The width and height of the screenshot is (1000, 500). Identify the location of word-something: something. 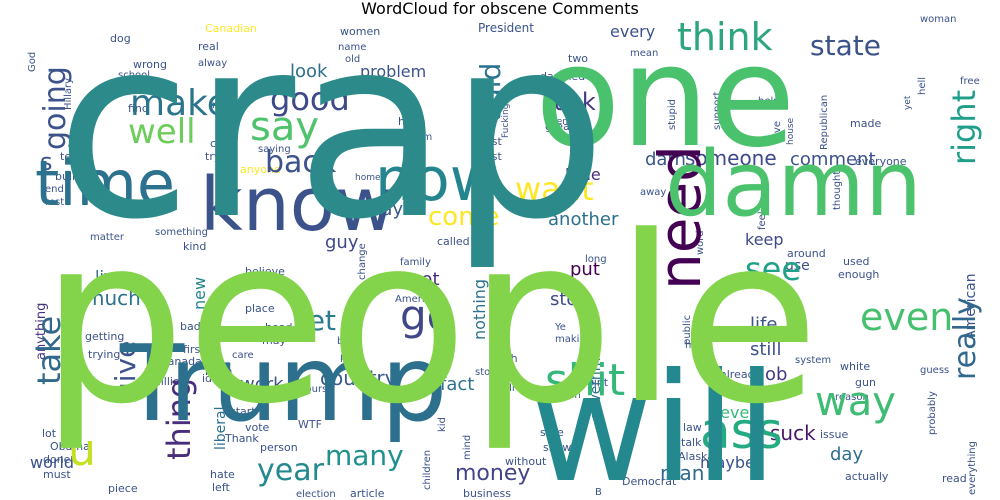
(181, 232).